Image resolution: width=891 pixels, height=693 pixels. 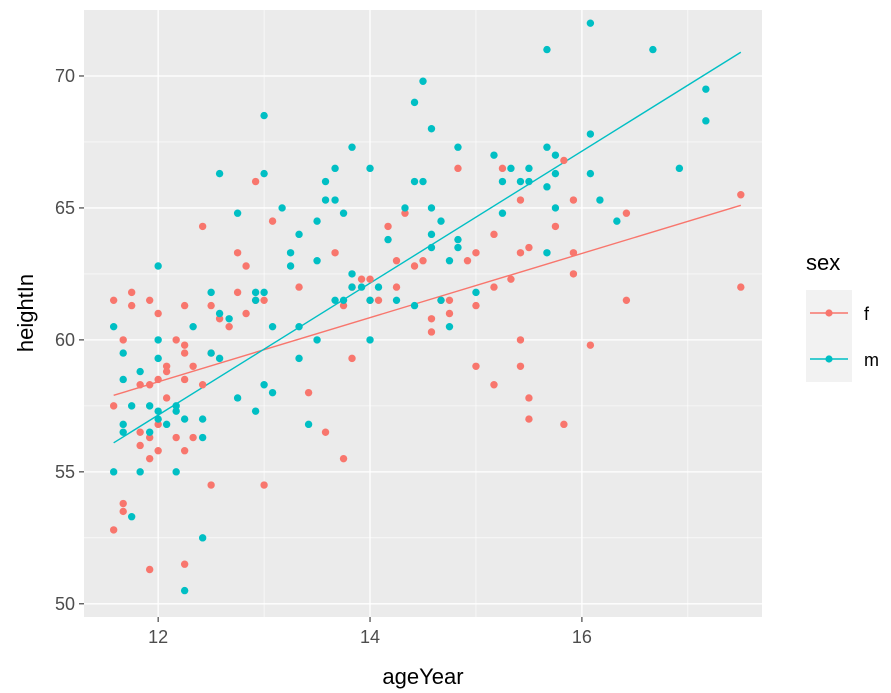 I want to click on y-tick-label: 60, so click(x=65, y=340).